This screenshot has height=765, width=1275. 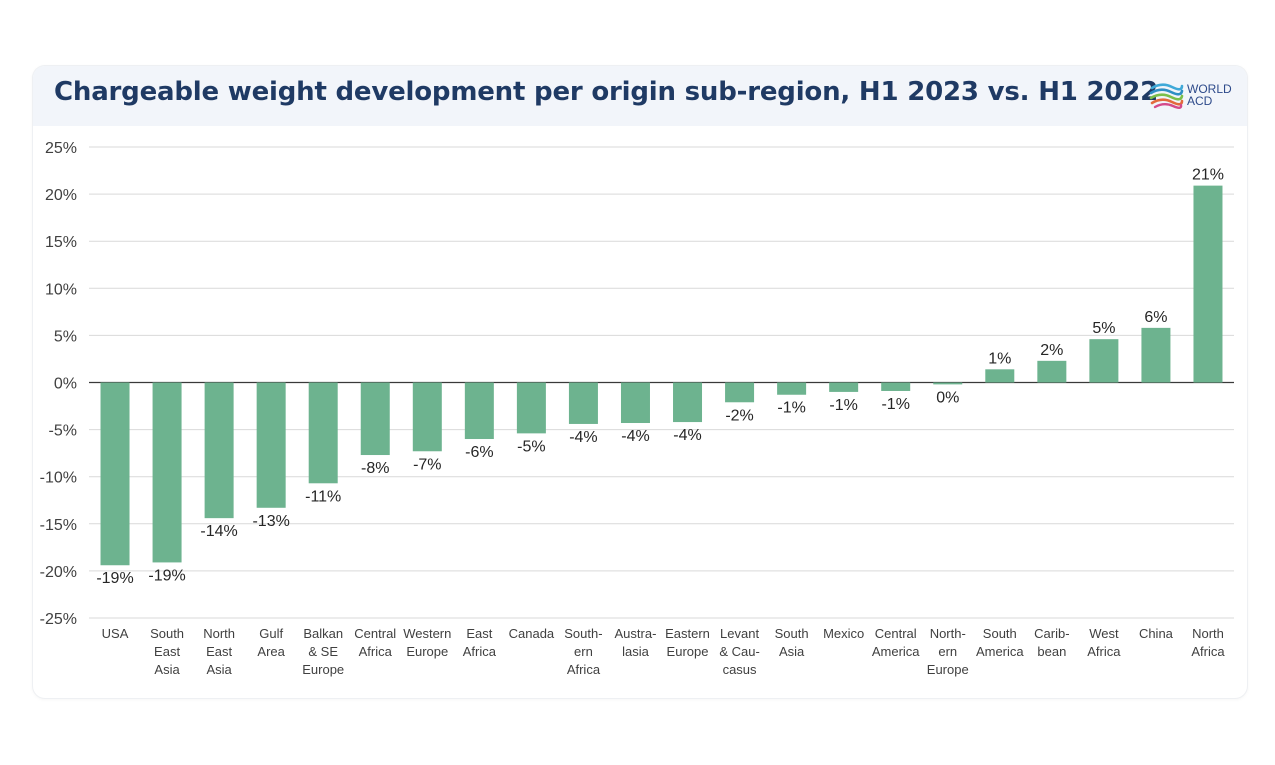 I want to click on category-label-line: Canada, so click(x=532, y=633).